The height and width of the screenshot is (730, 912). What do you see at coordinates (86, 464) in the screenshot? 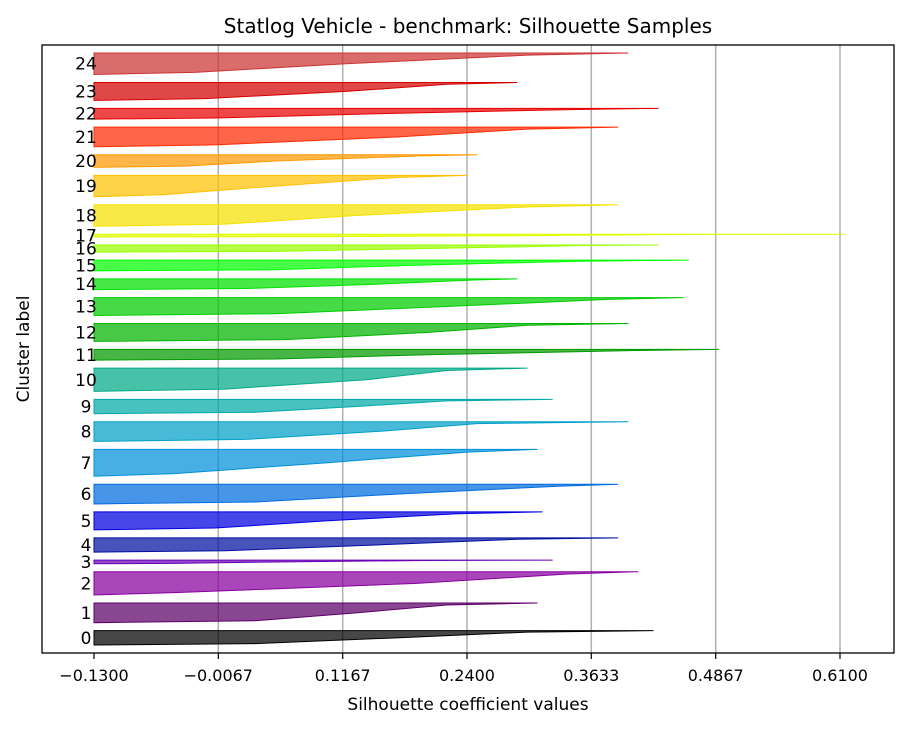
I see `cluster-label-7: 7` at bounding box center [86, 464].